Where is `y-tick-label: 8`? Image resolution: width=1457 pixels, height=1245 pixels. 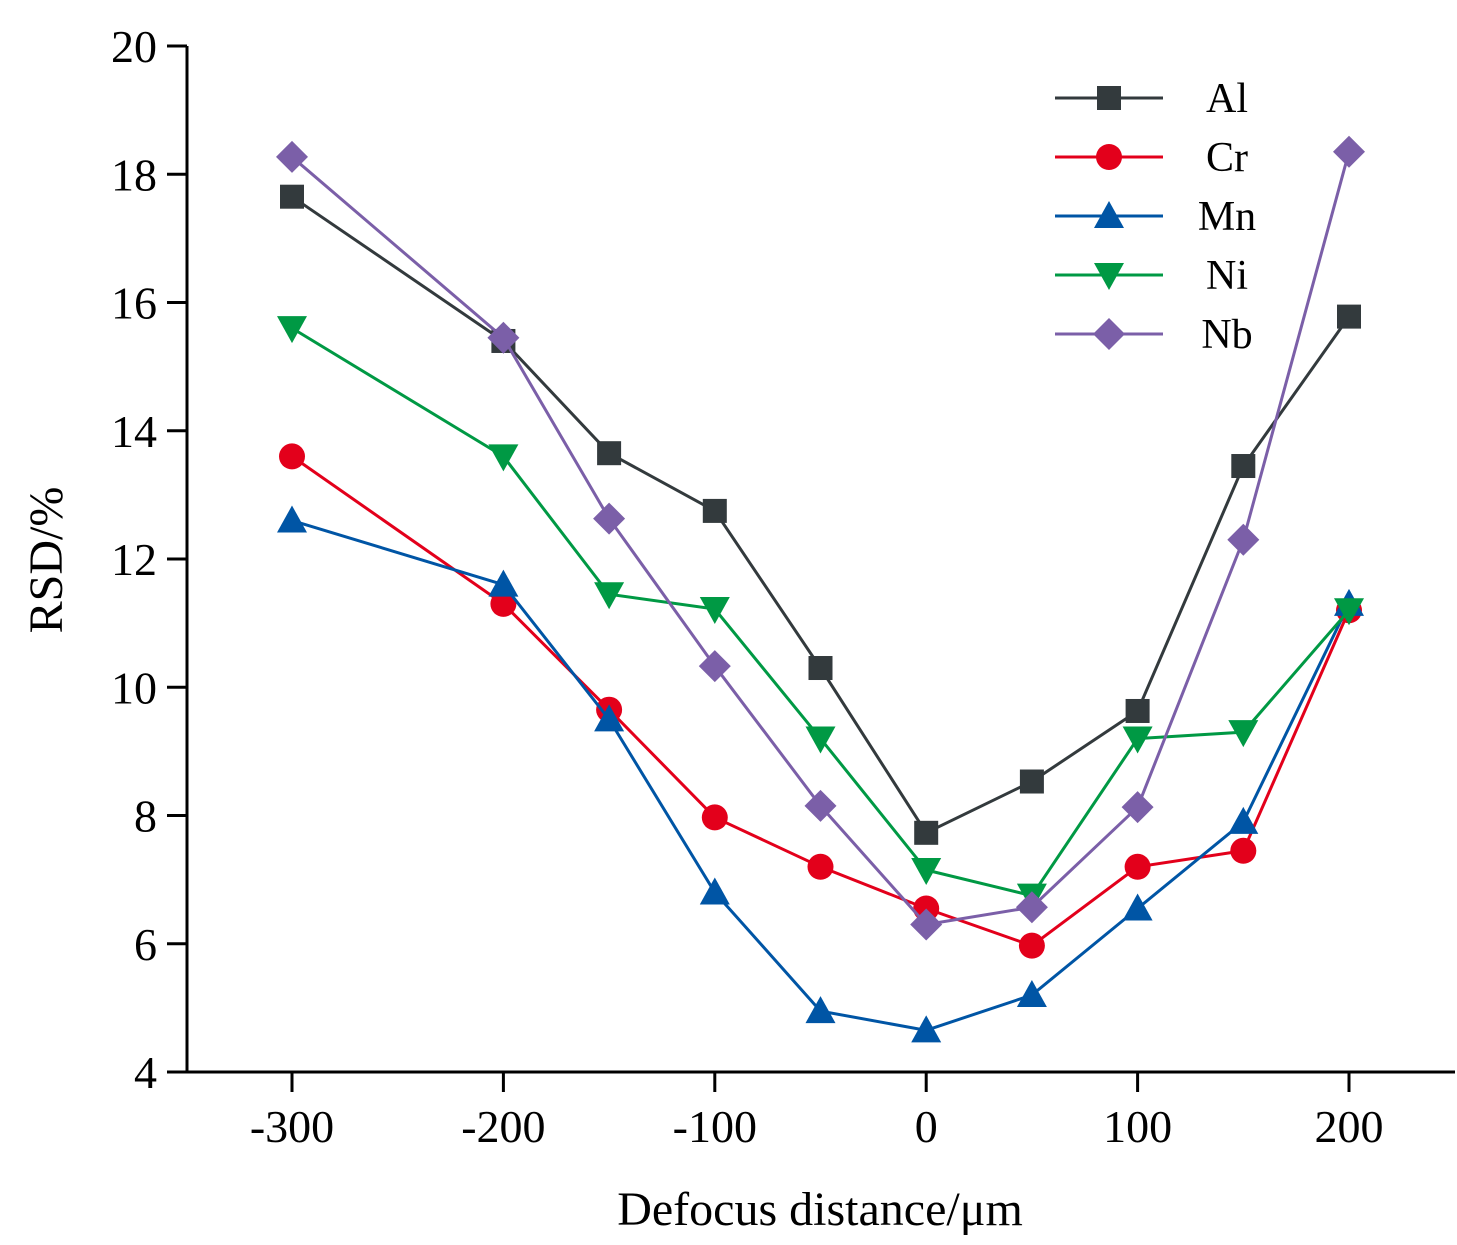
y-tick-label: 8 is located at coordinates (145, 816).